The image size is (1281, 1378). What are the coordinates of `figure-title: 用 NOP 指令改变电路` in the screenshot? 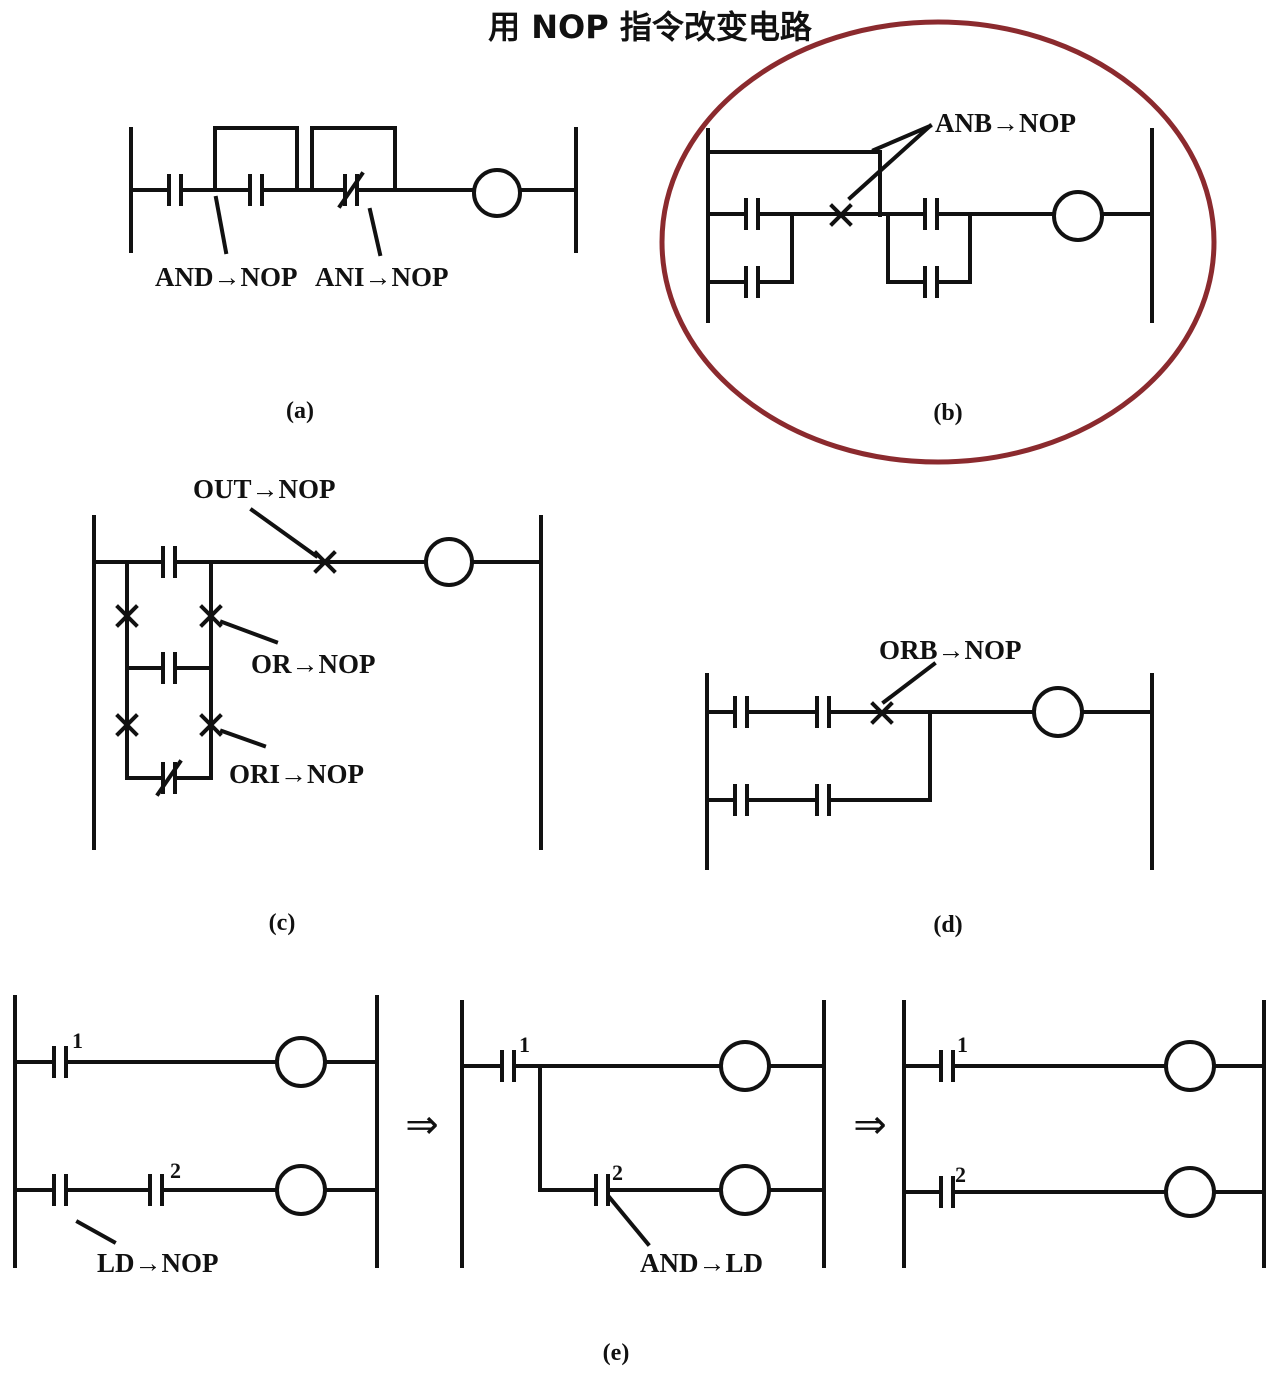 It's located at (650, 27).